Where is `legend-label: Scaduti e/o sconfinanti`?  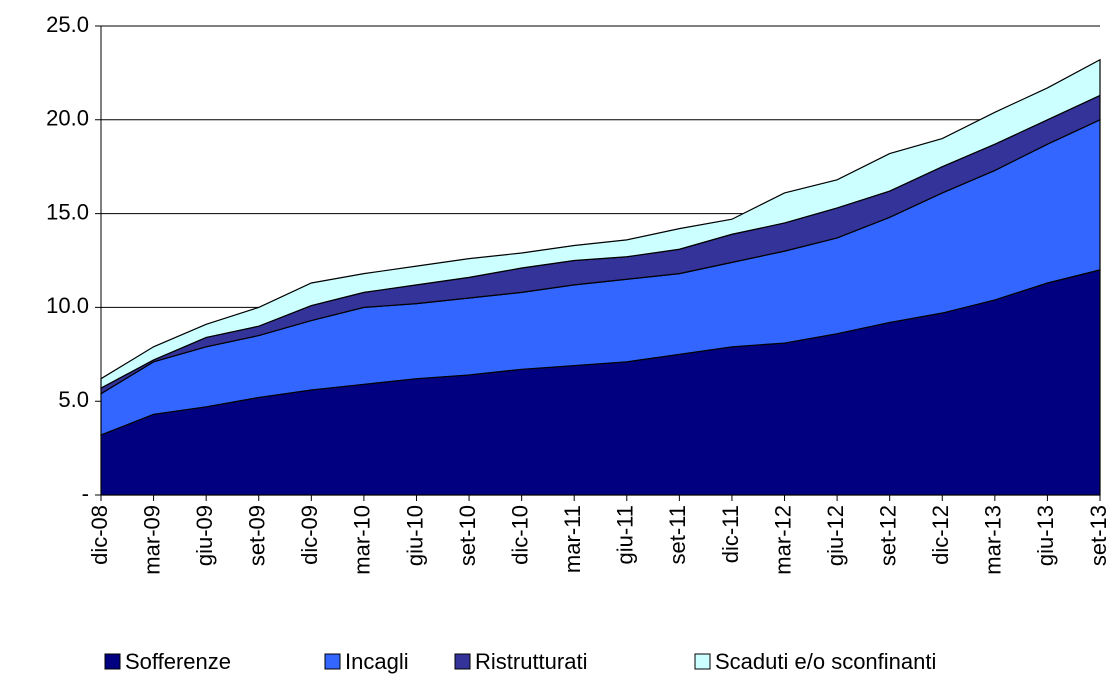 legend-label: Scaduti e/o sconfinanti is located at coordinates (825, 661).